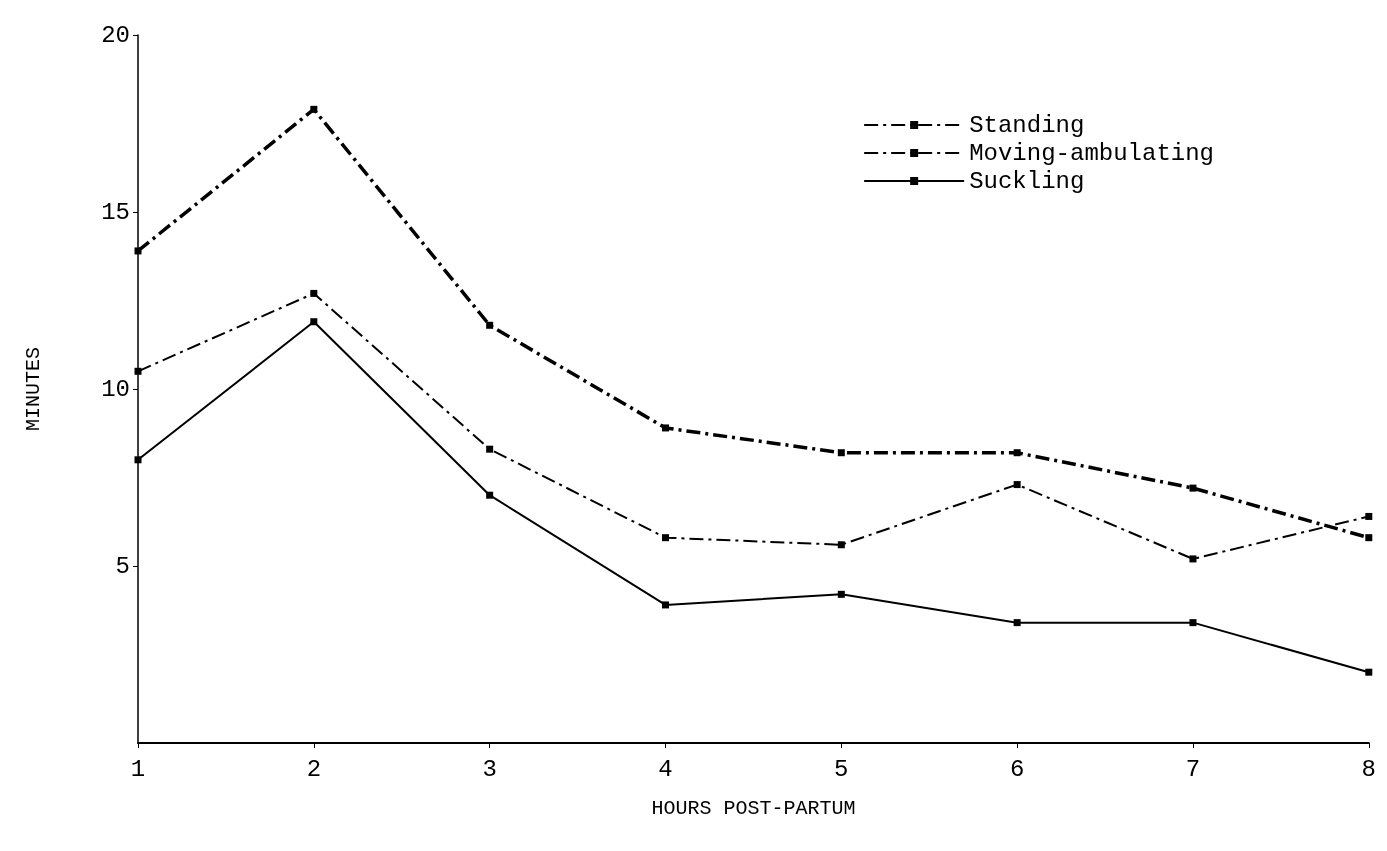 This screenshot has height=851, width=1387. Describe the element at coordinates (122, 566) in the screenshot. I see `y-tick-label: 5` at that location.